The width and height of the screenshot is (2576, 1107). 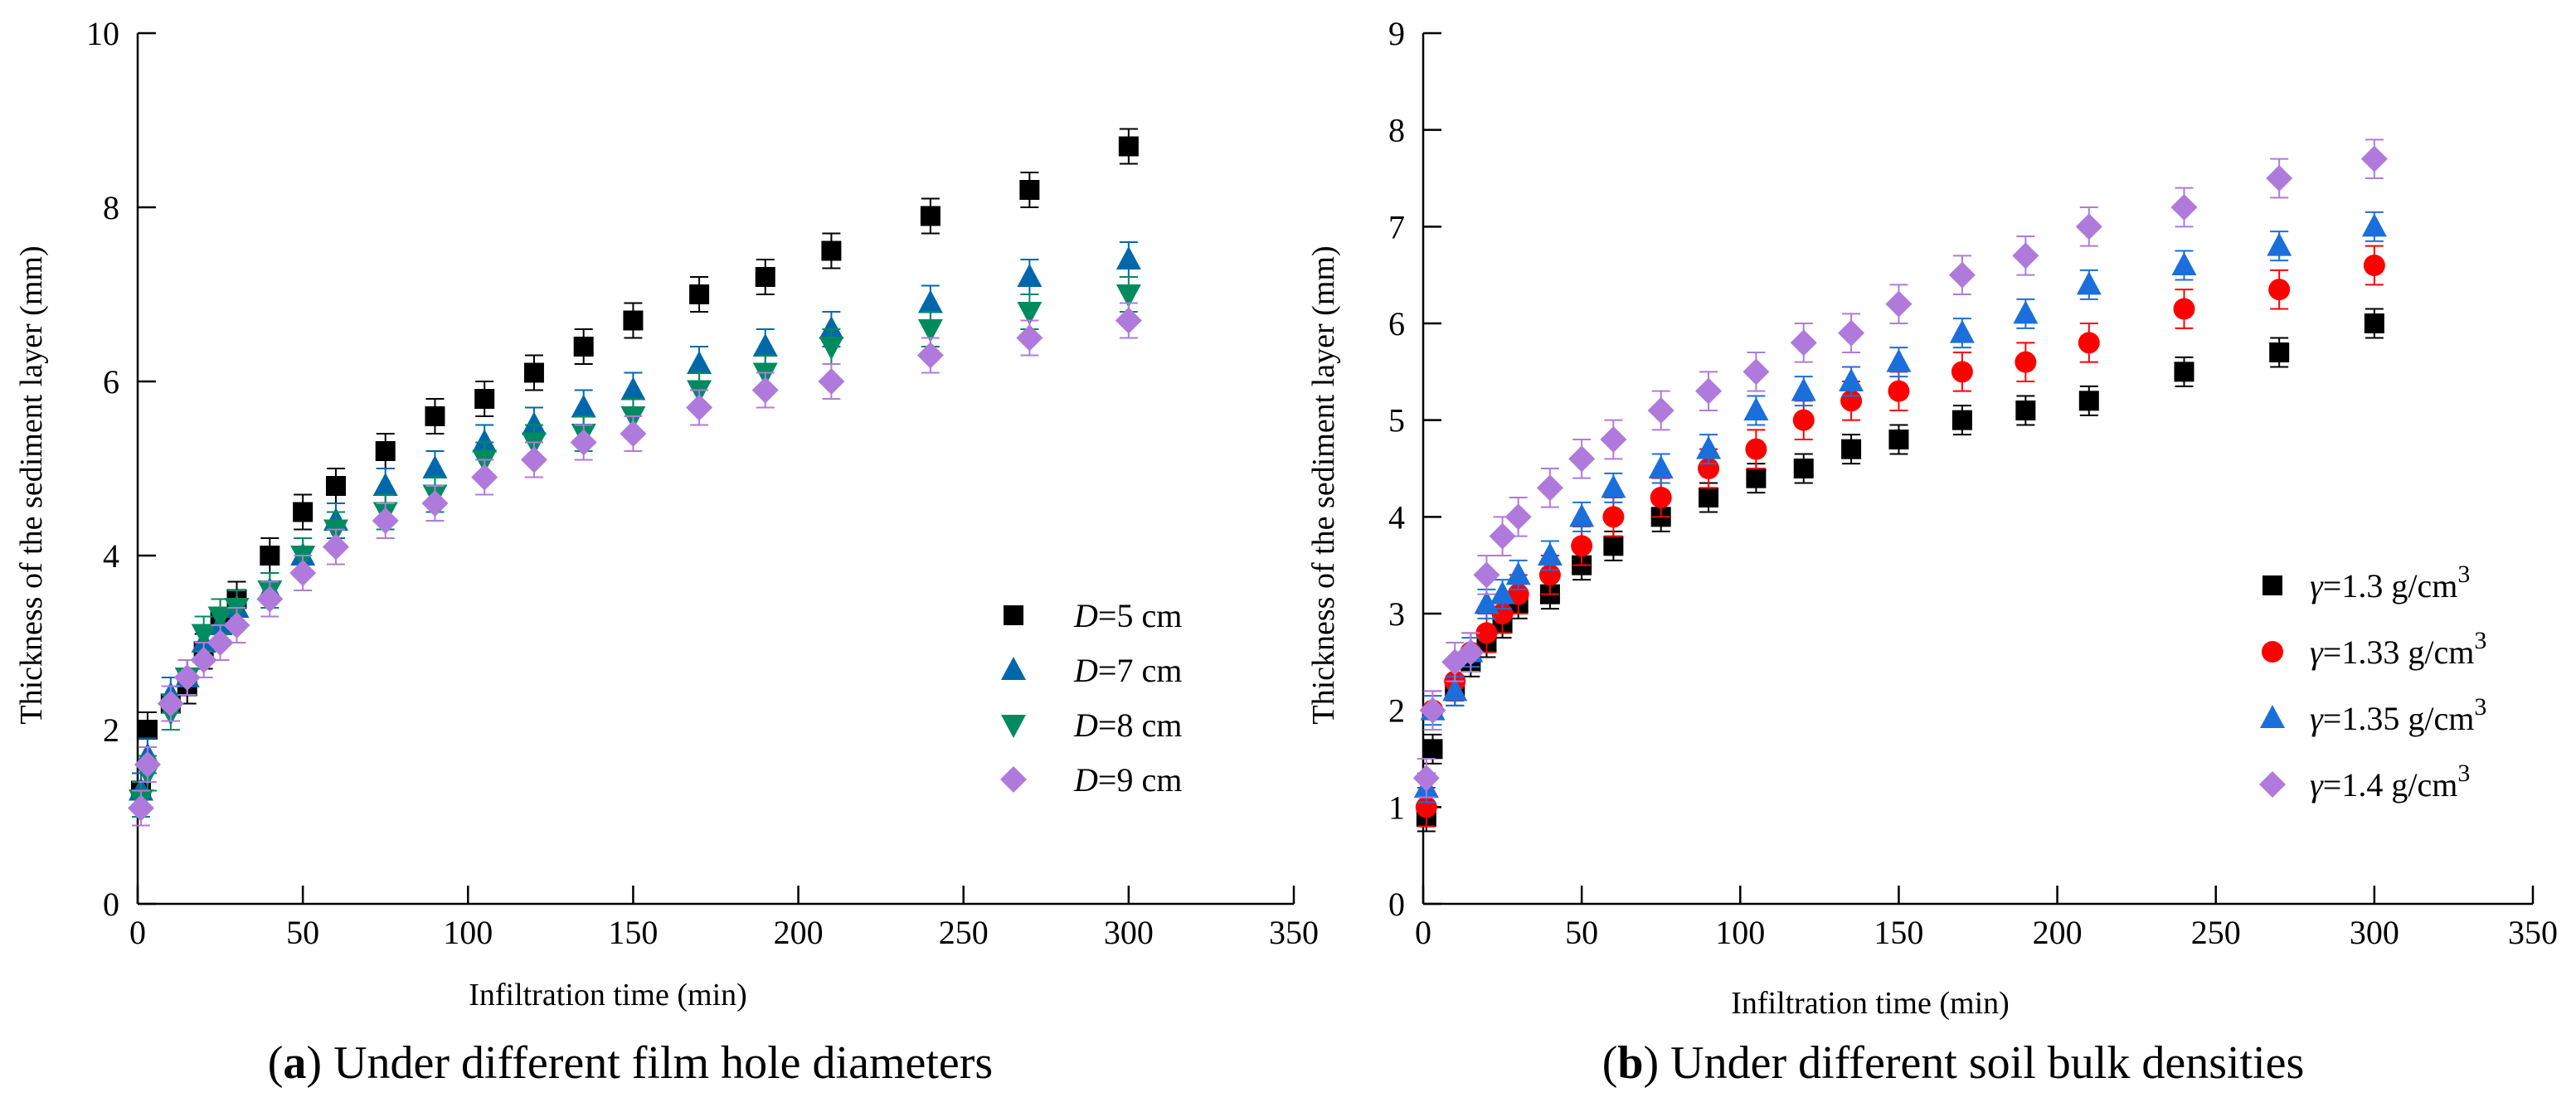 I want to click on legend-text: =1.4 g/cm, so click(x=2391, y=785).